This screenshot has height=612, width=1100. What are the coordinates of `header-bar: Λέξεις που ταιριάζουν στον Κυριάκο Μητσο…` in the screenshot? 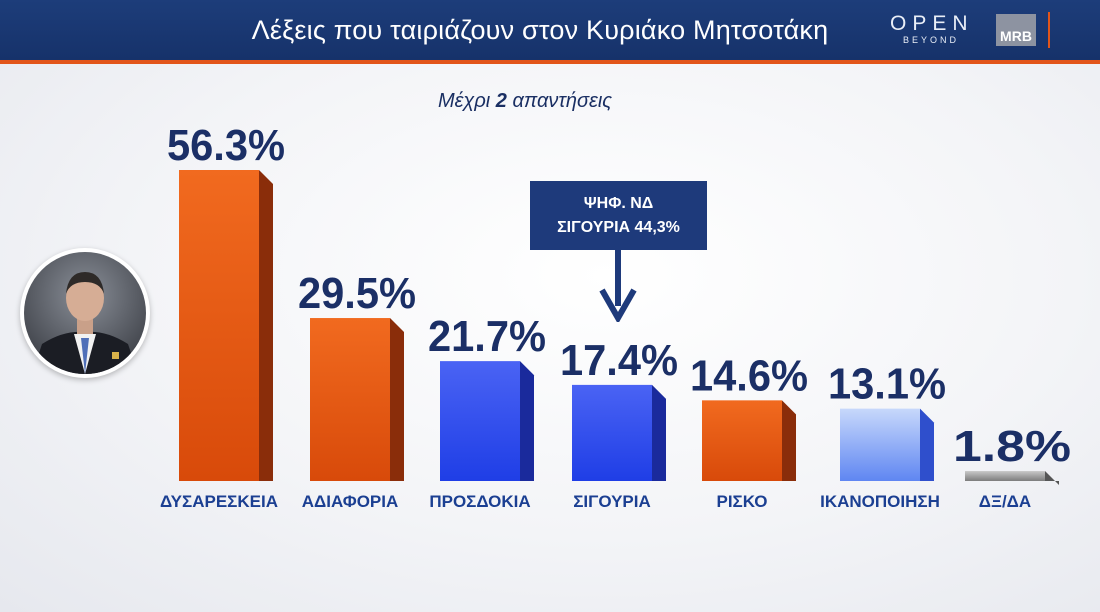 It's located at (550, 32).